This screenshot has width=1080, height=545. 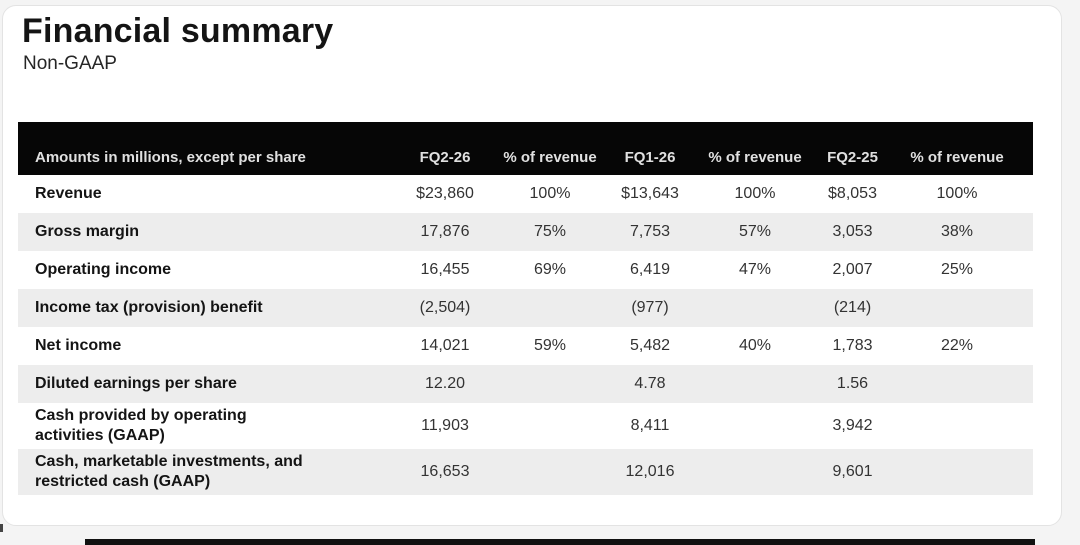 What do you see at coordinates (560, 542) in the screenshot?
I see `slide-footer-bar` at bounding box center [560, 542].